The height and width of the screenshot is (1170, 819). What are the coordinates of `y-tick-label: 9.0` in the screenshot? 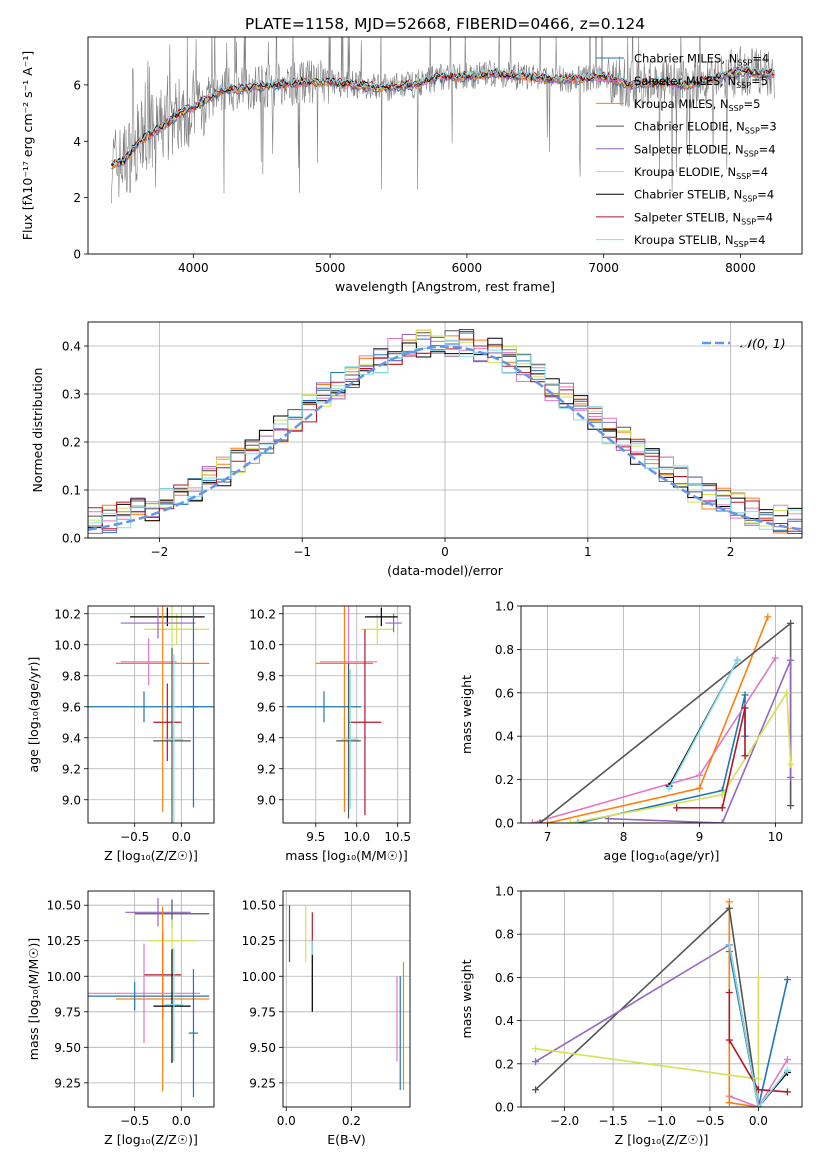 It's located at (71, 800).